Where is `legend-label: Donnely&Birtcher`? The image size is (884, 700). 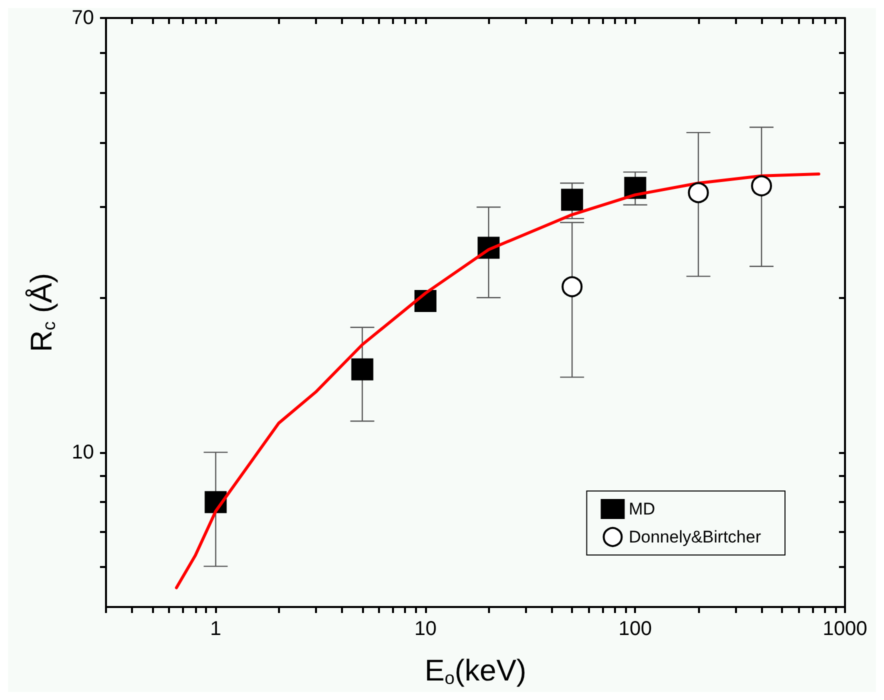
legend-label: Donnely&Birtcher is located at coordinates (695, 537).